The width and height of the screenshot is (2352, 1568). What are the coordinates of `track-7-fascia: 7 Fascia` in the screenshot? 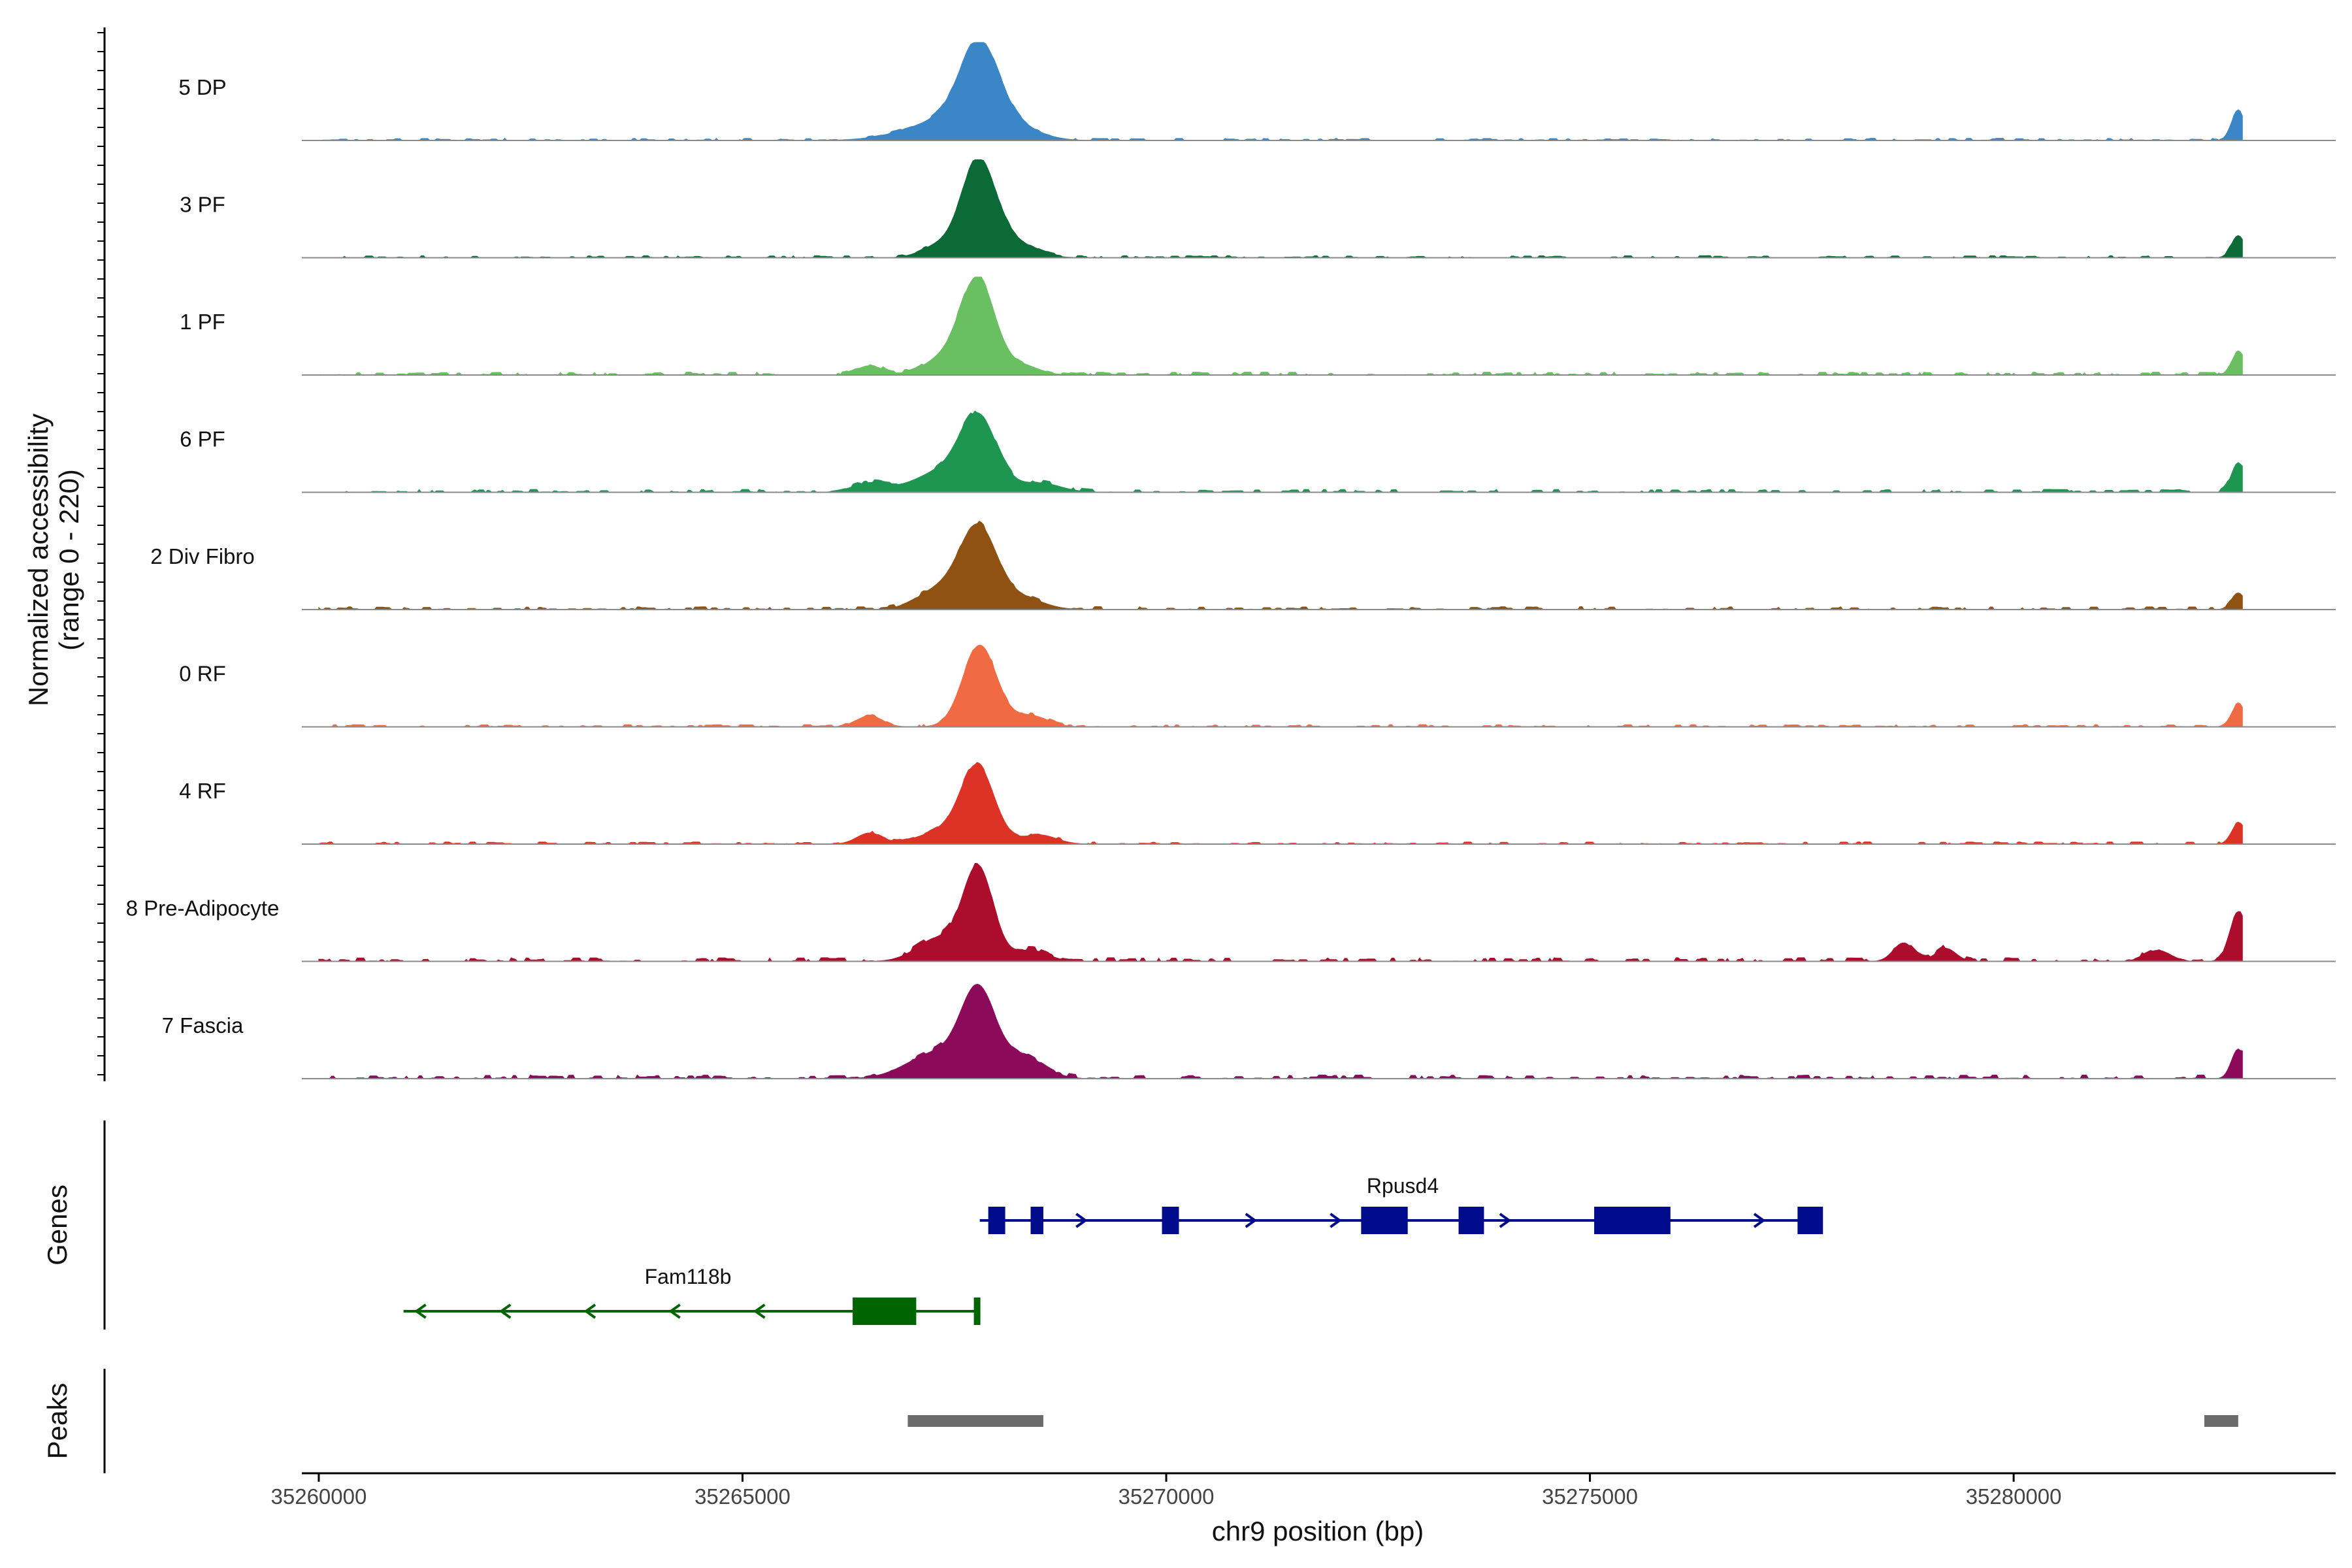 It's located at (1249, 1031).